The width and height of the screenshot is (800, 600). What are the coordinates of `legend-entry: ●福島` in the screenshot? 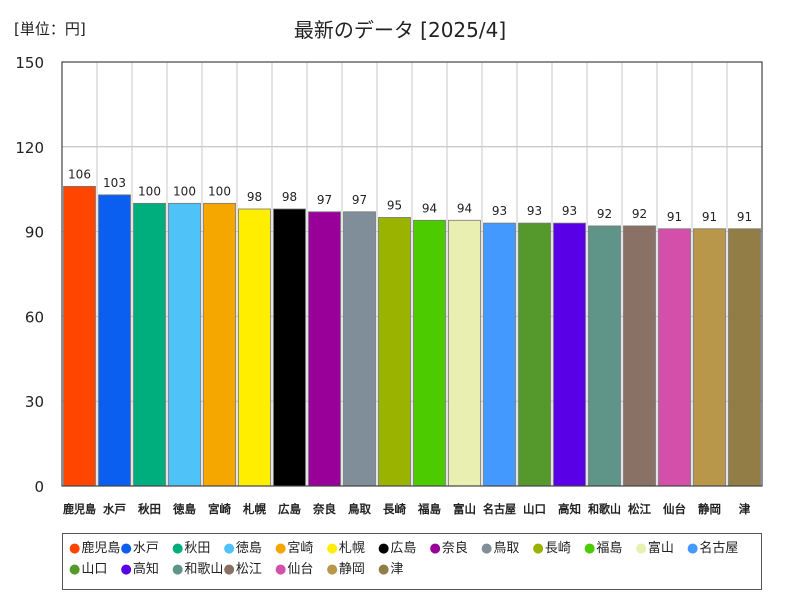 It's located at (603, 549).